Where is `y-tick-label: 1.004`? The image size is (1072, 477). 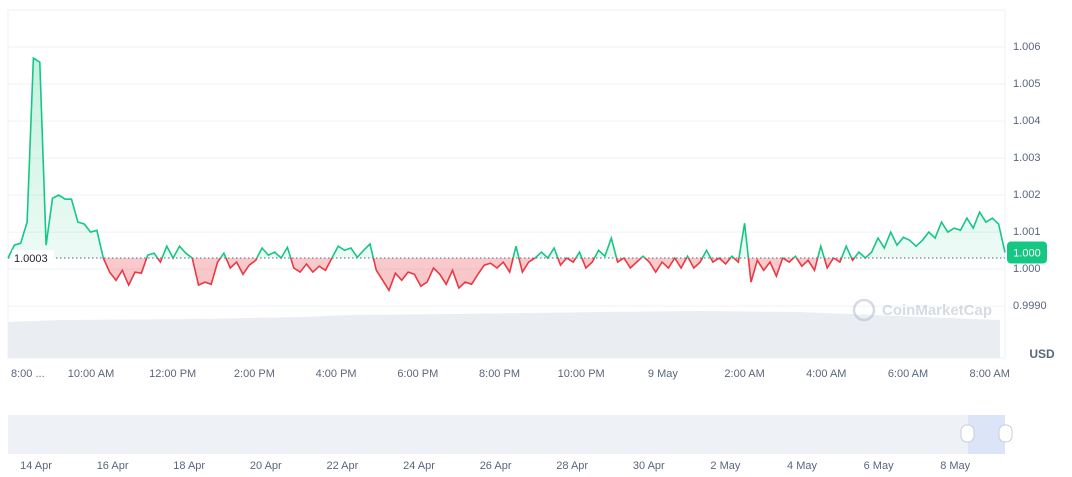
y-tick-label: 1.004 is located at coordinates (1027, 121).